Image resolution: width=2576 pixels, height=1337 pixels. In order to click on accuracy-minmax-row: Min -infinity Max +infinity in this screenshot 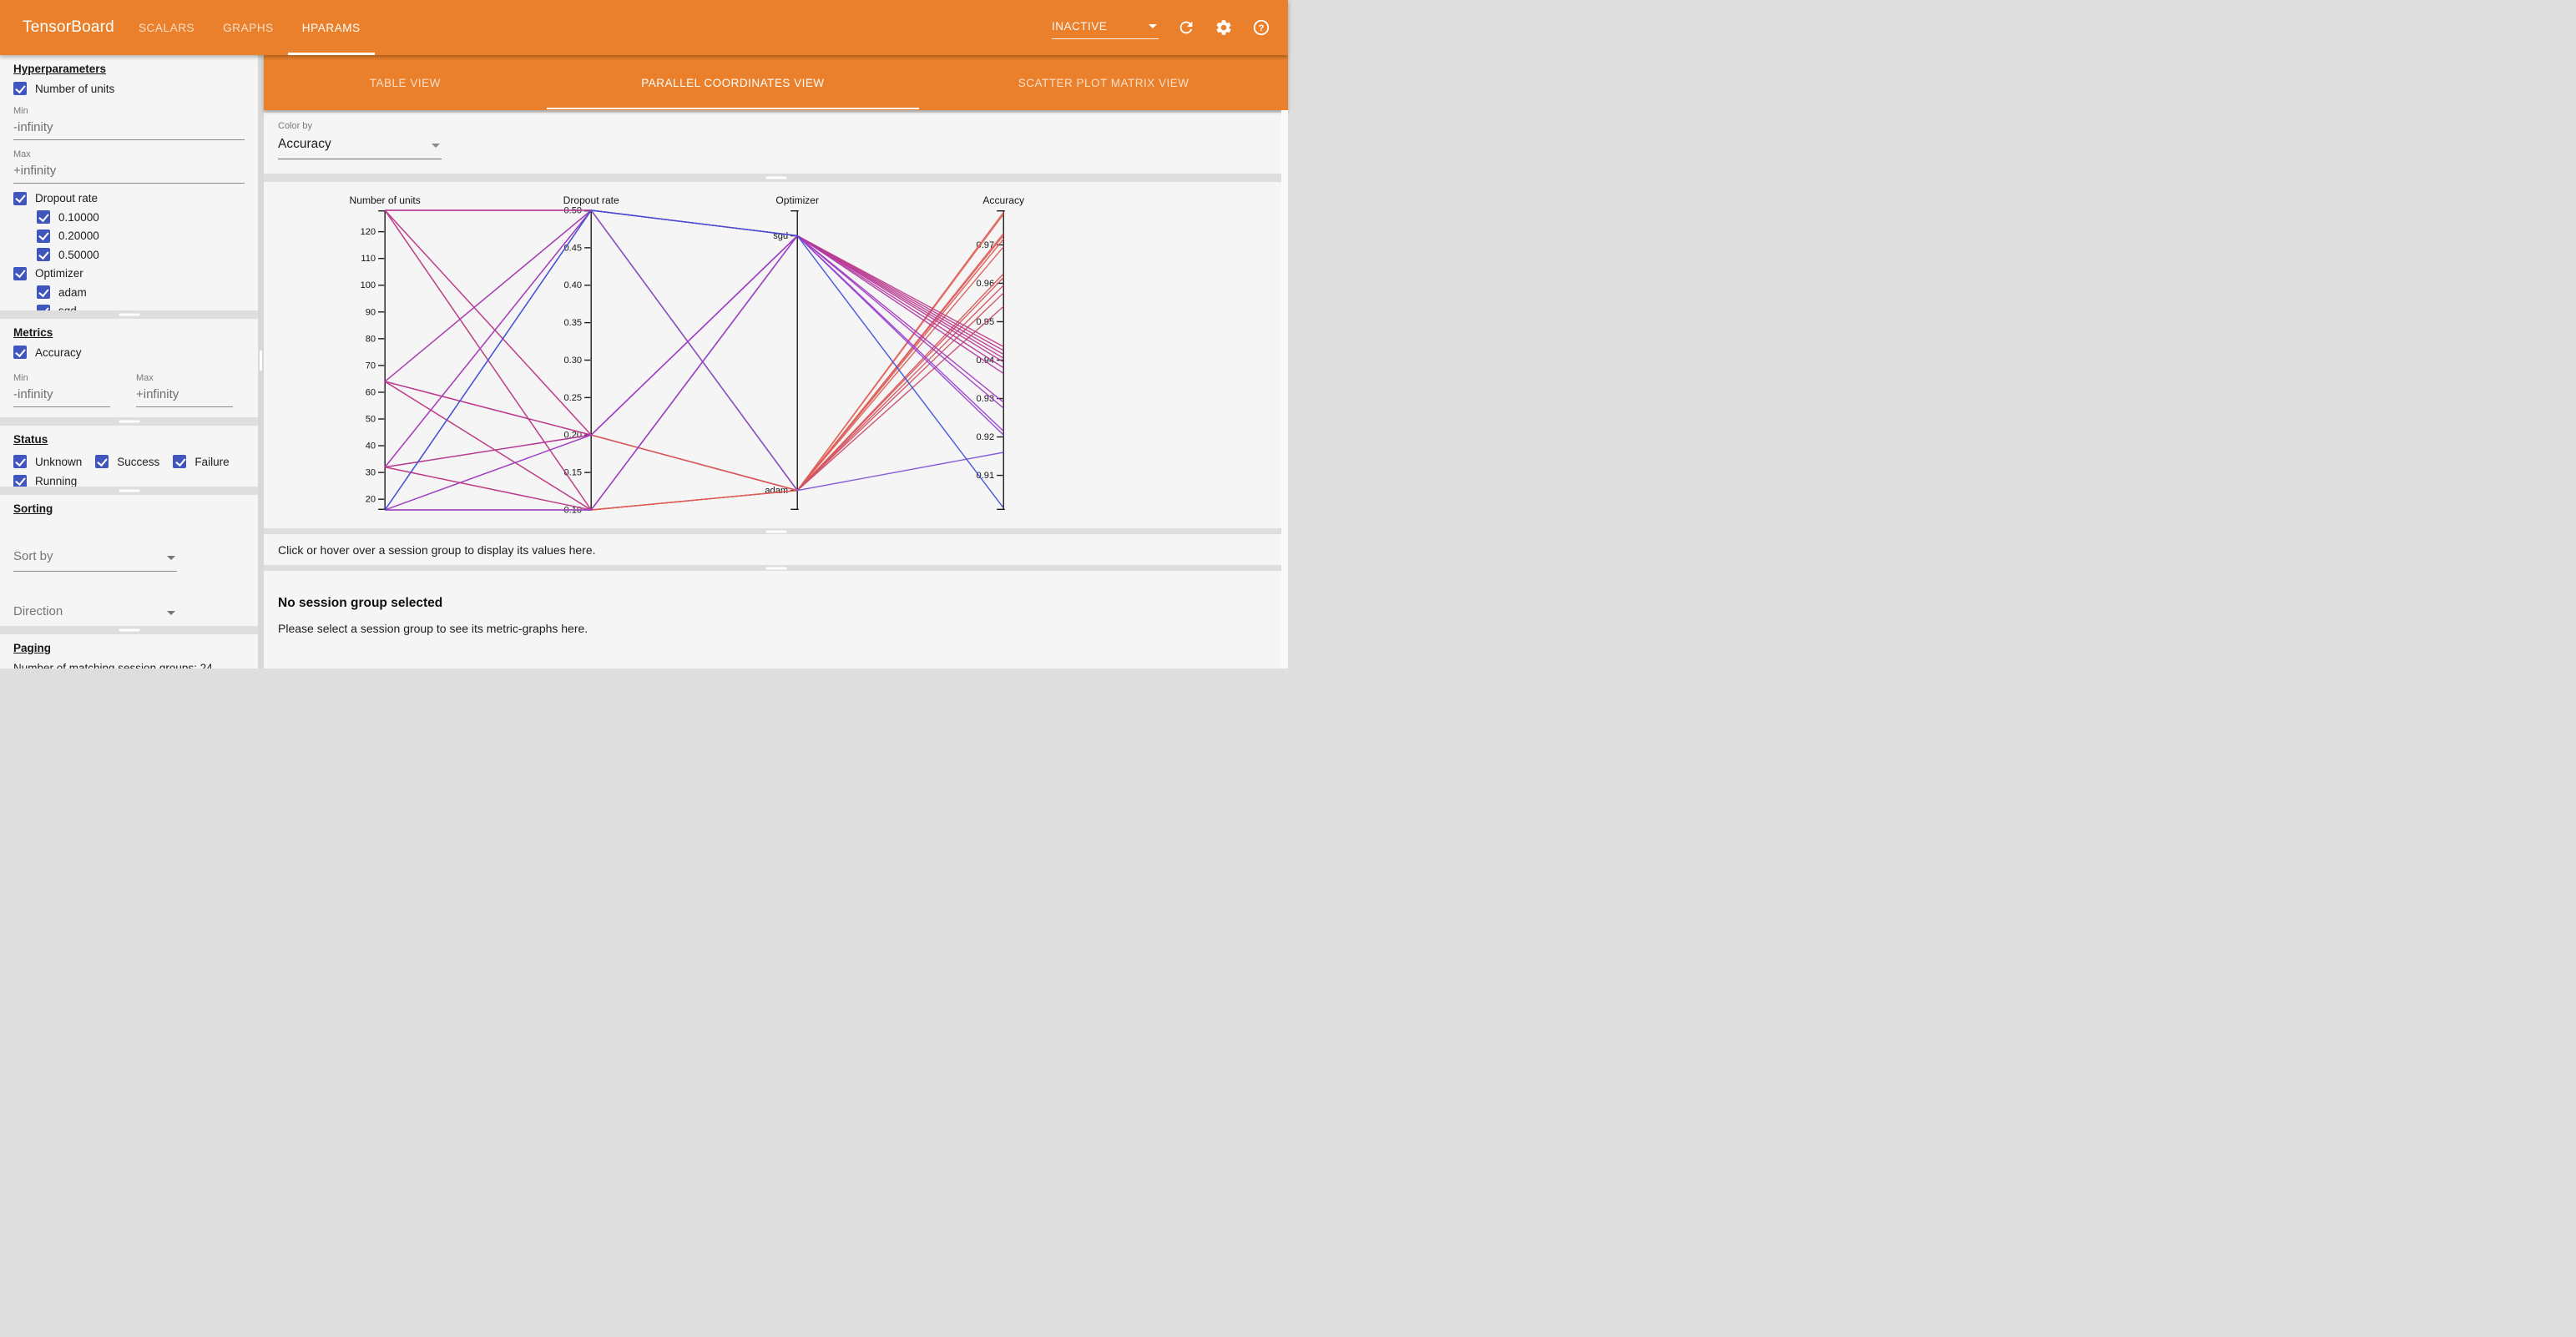, I will do `click(129, 385)`.